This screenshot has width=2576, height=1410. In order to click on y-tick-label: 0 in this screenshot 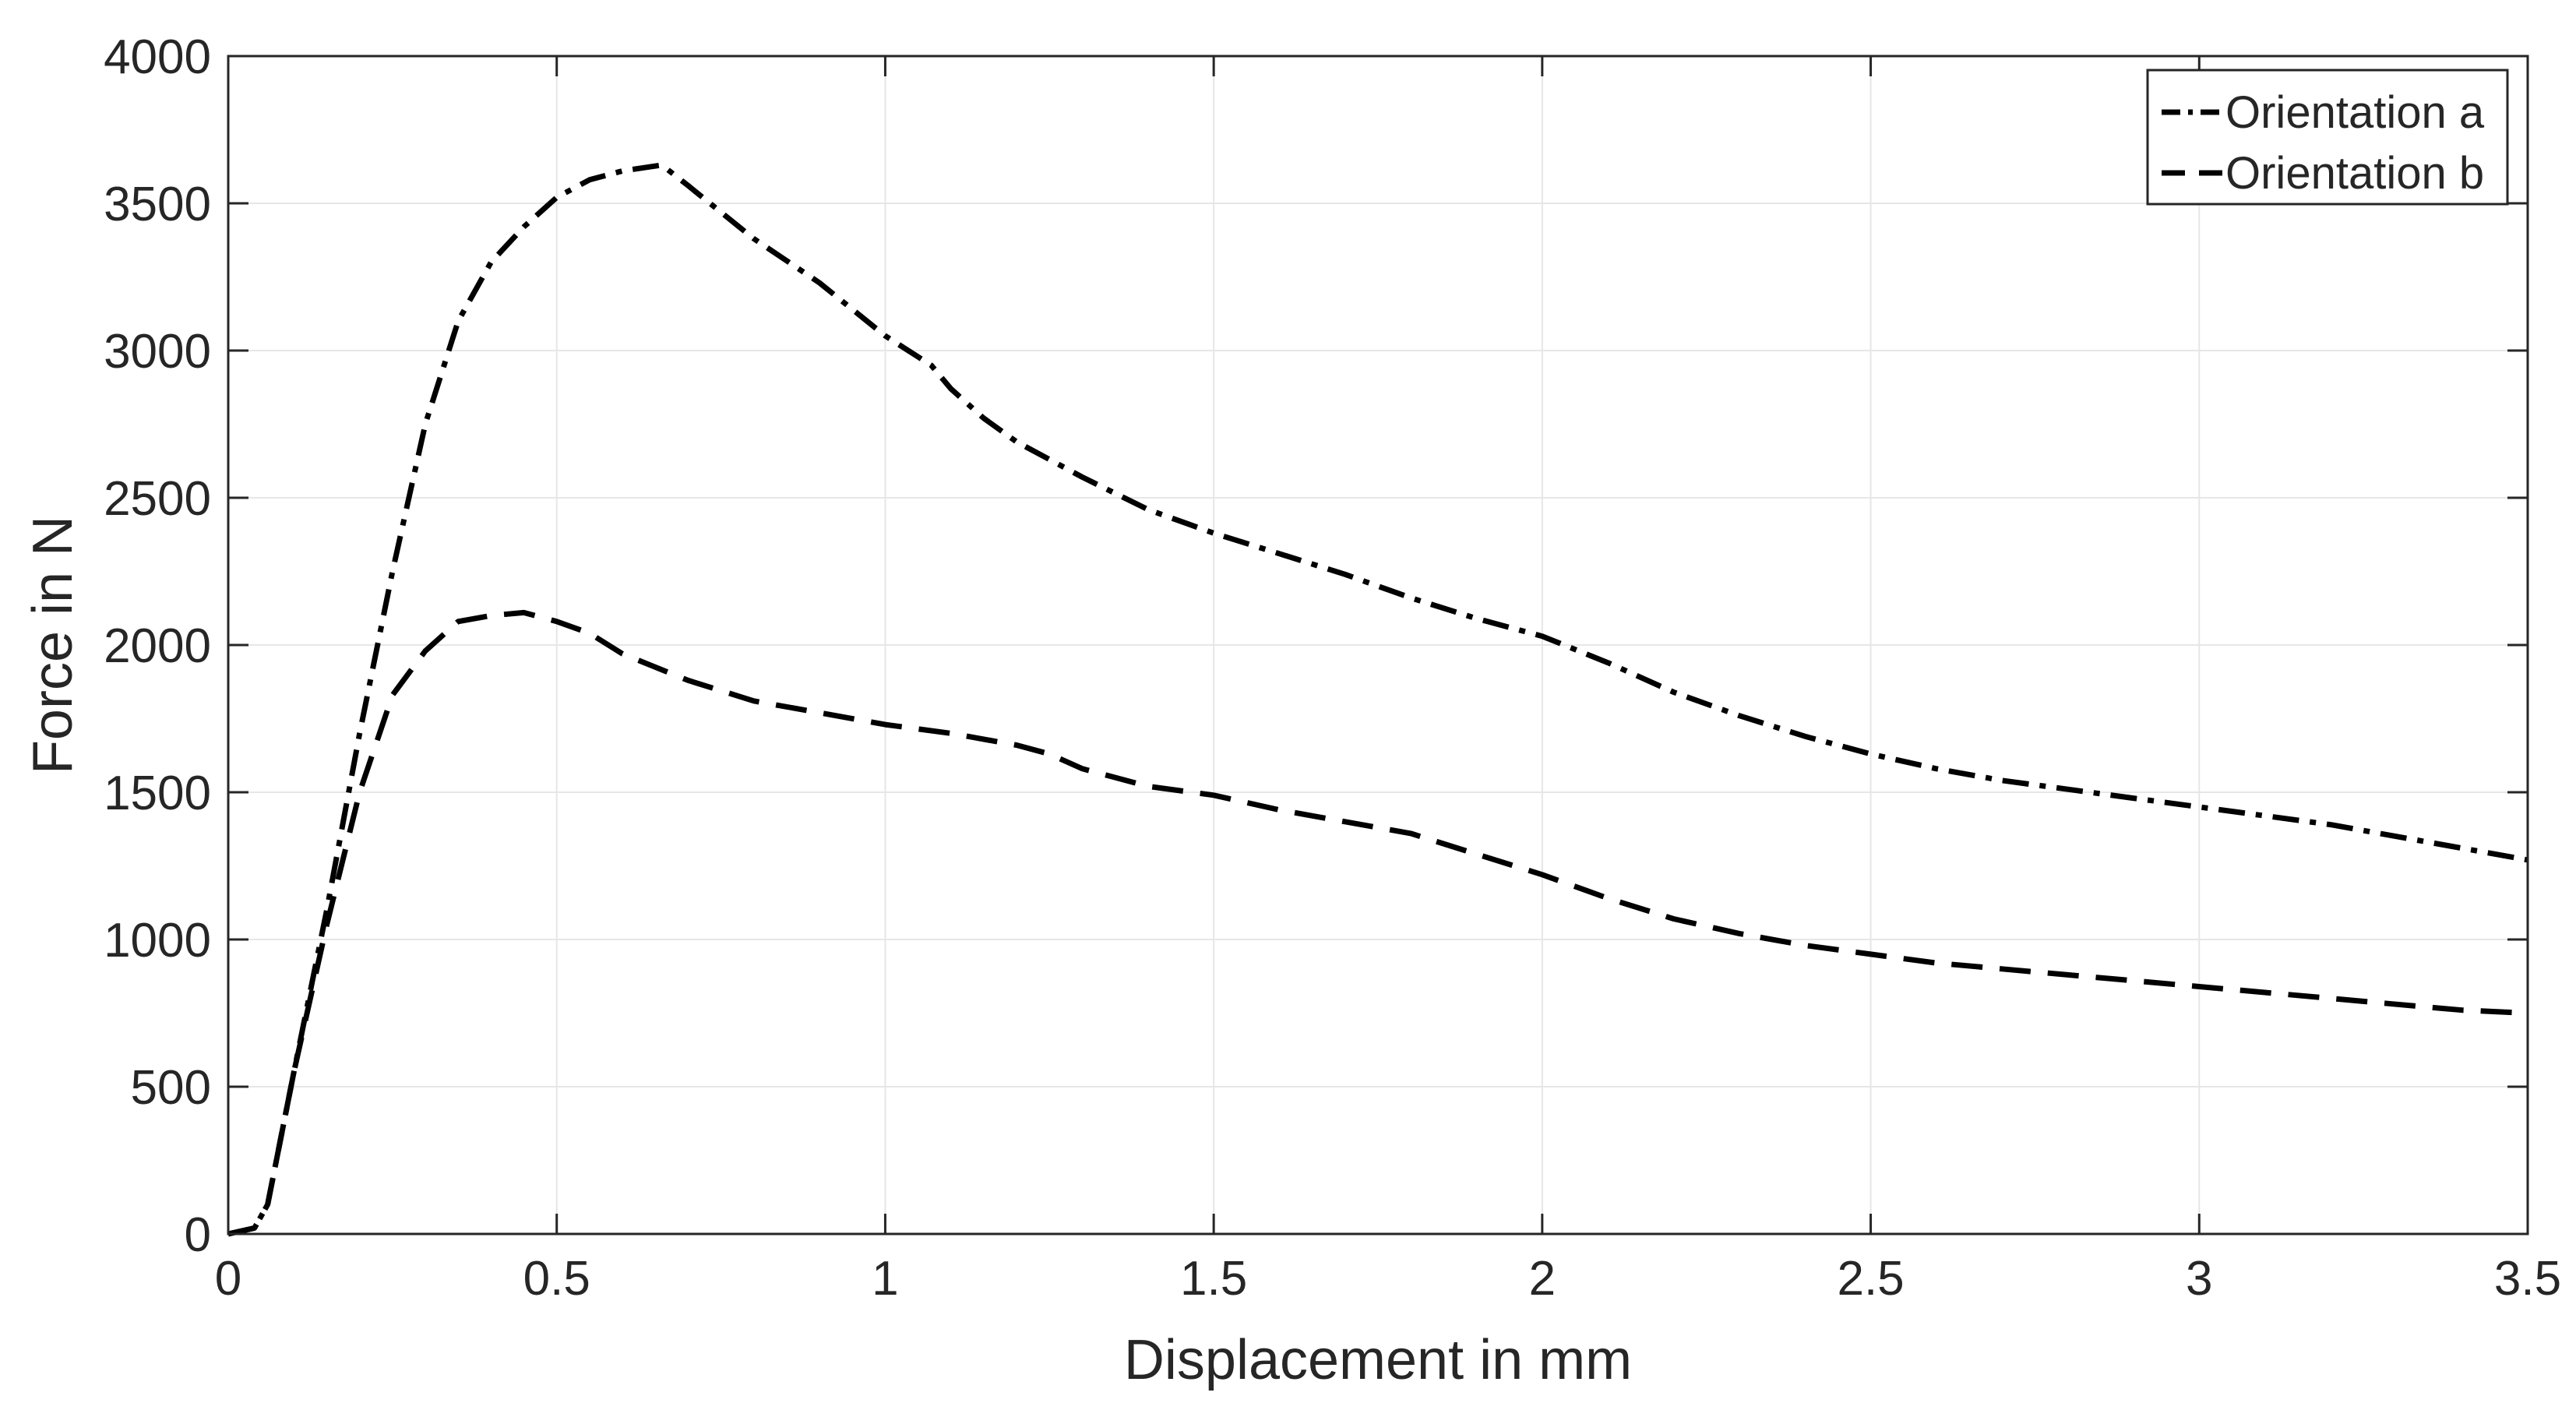, I will do `click(198, 1235)`.